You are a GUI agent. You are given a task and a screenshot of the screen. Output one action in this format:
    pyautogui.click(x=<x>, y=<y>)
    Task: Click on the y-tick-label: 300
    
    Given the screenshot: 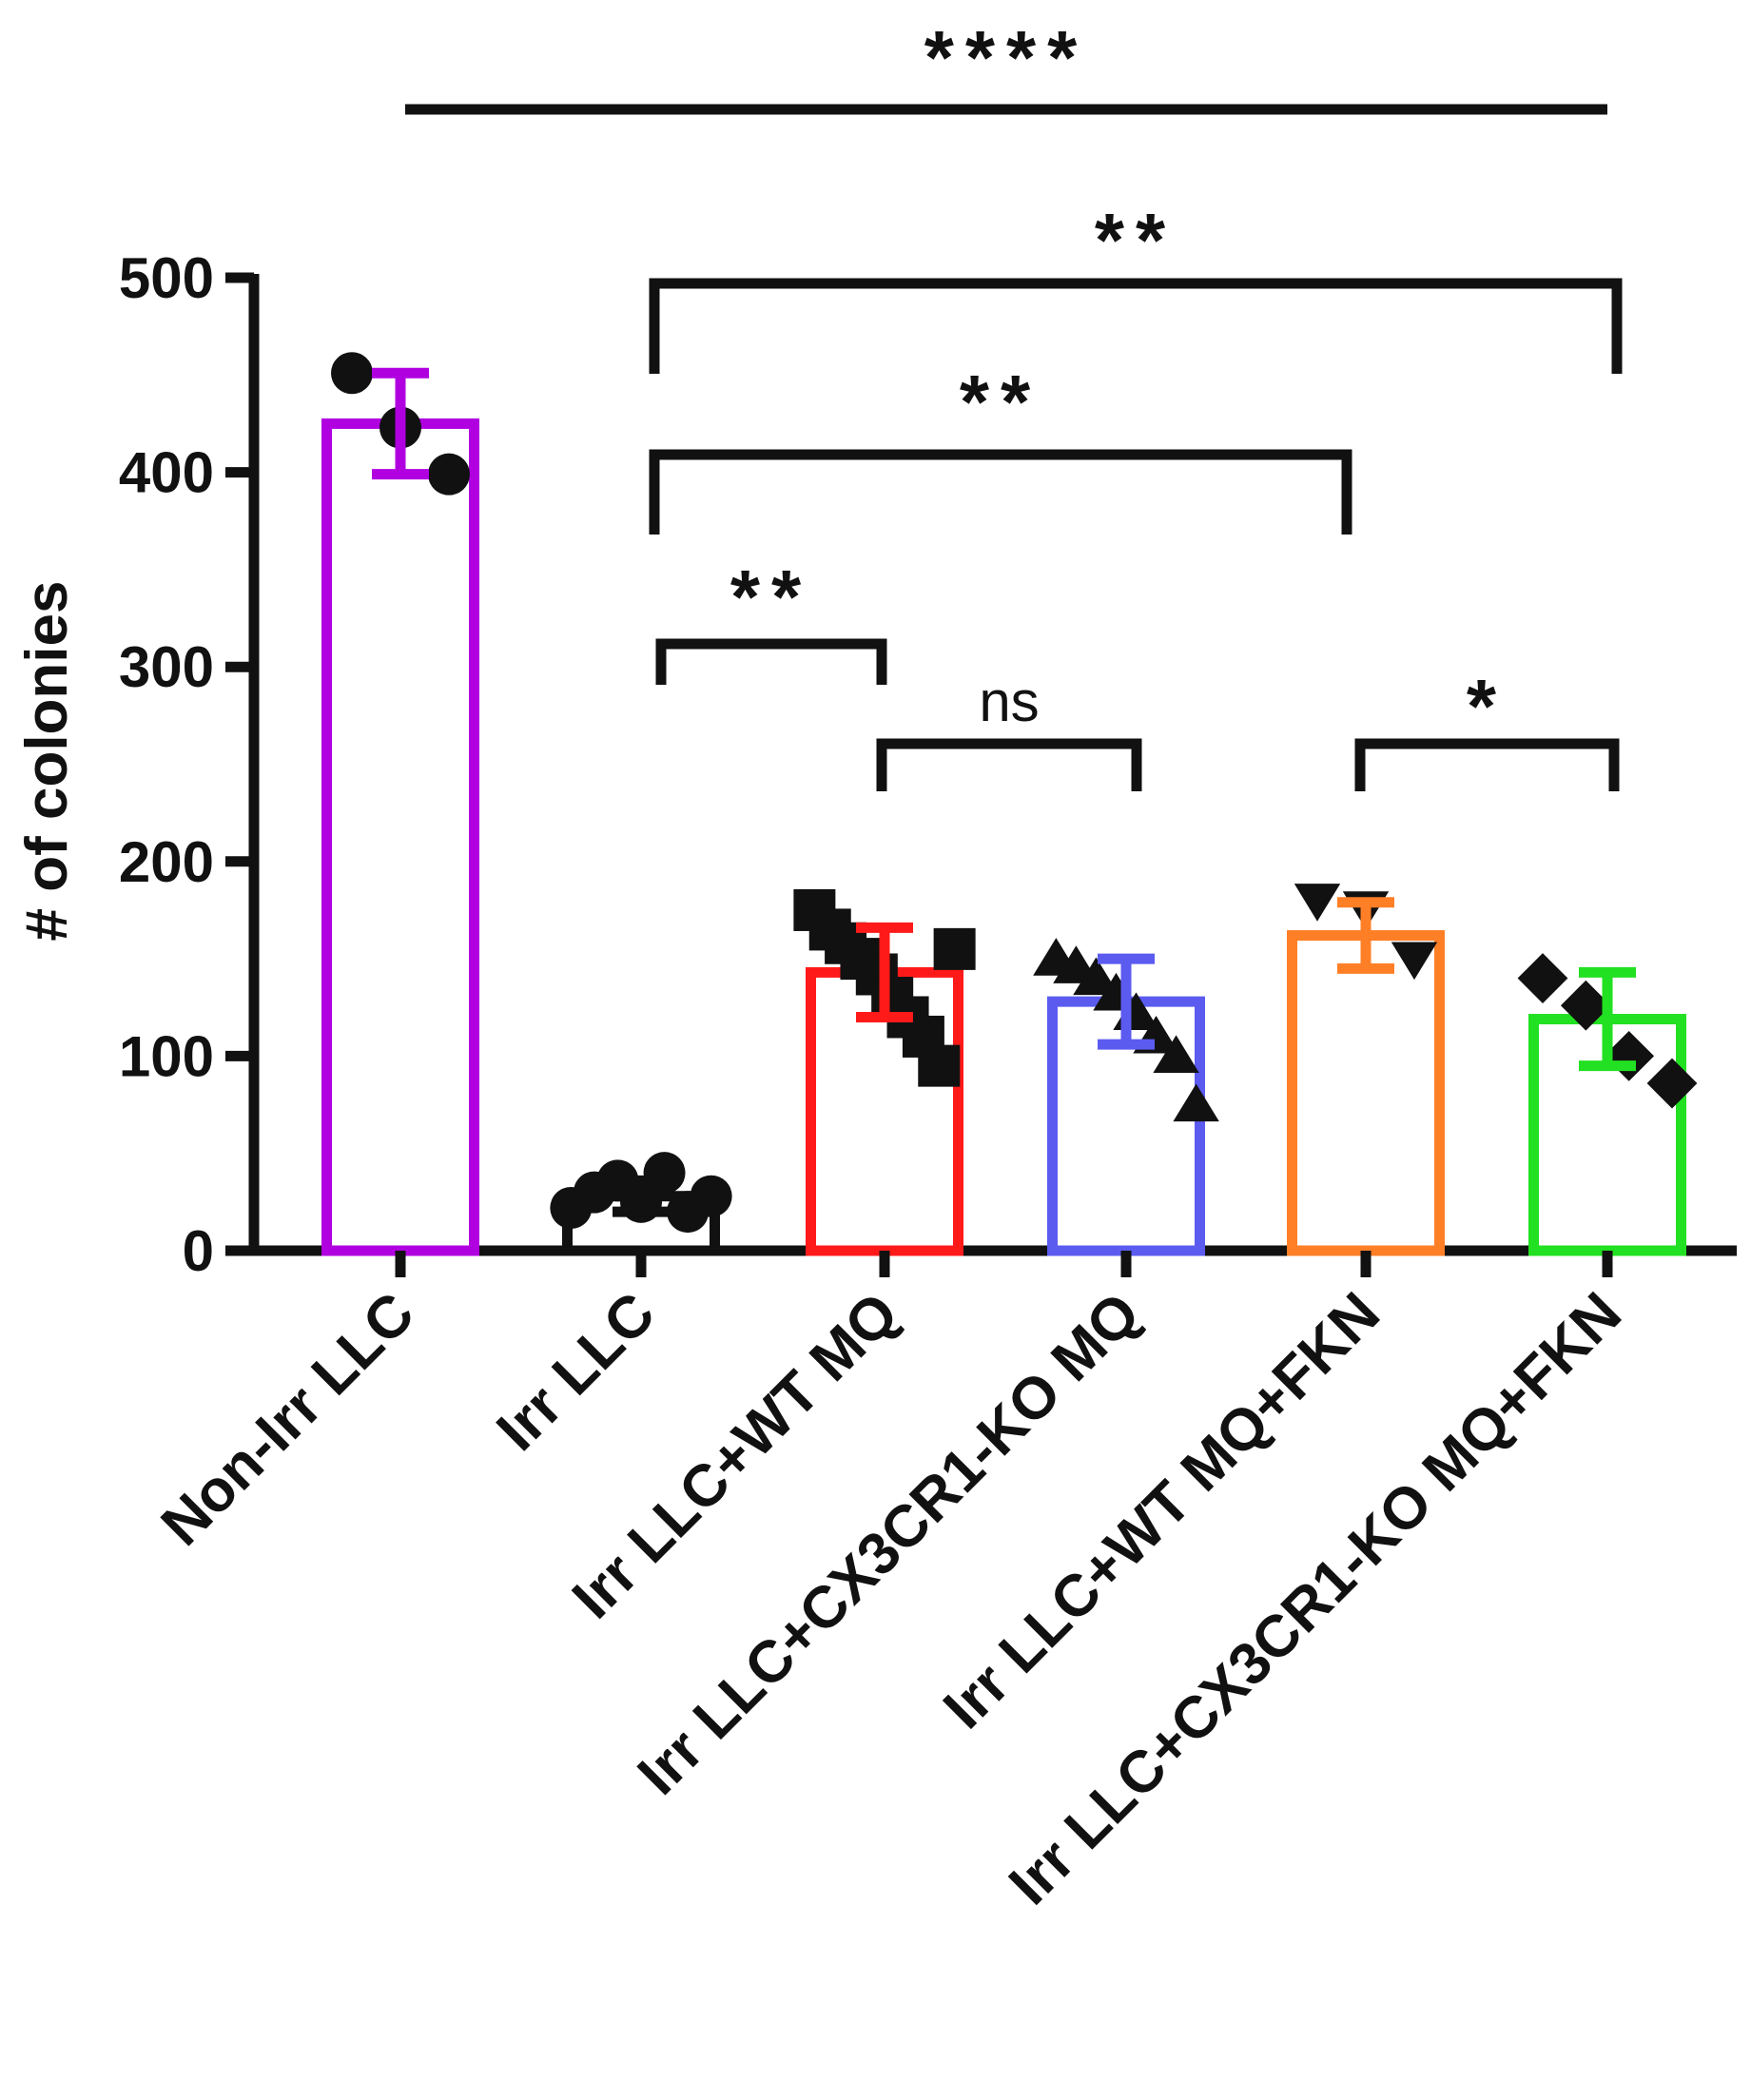 What is the action you would take?
    pyautogui.click(x=166, y=667)
    